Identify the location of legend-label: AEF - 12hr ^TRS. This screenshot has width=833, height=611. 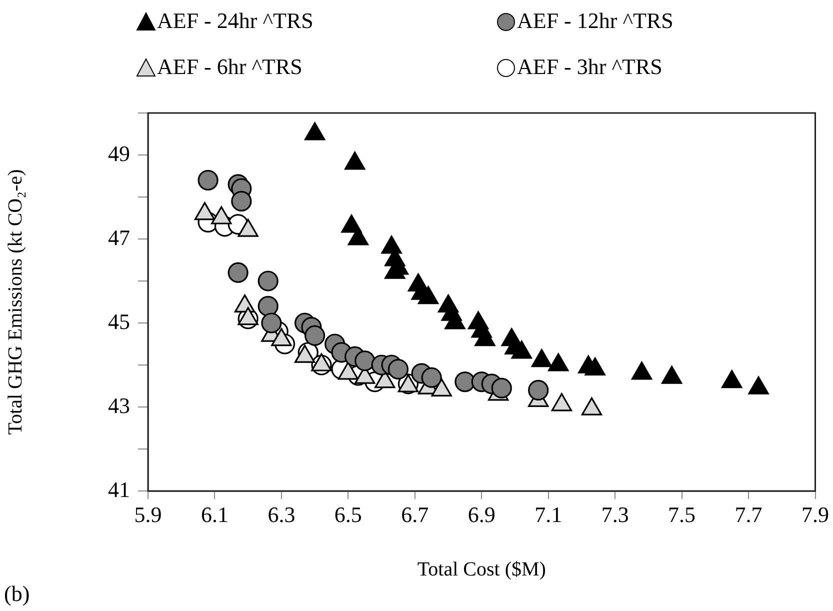
(595, 20).